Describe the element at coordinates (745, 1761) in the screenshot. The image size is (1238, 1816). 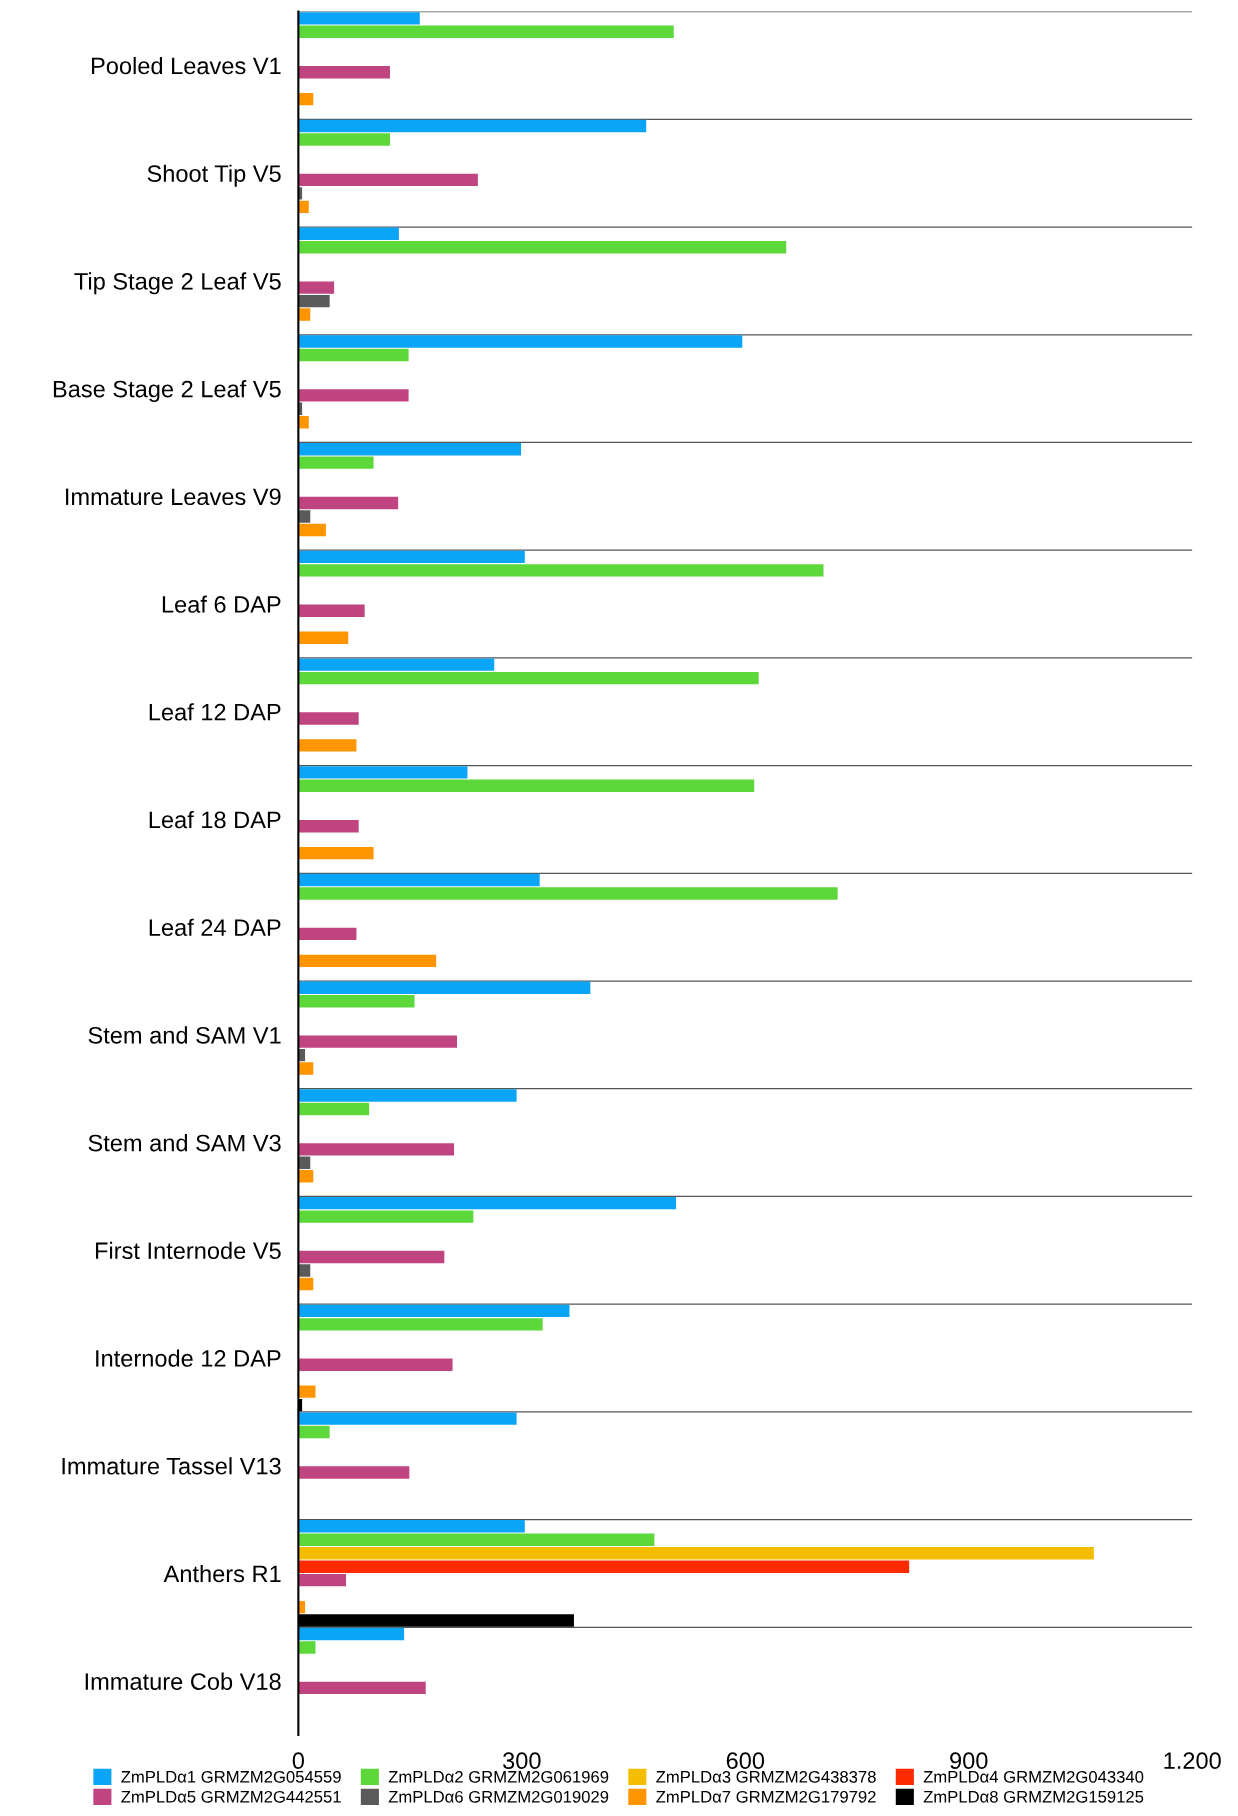
I see `x-tick-label: 600` at that location.